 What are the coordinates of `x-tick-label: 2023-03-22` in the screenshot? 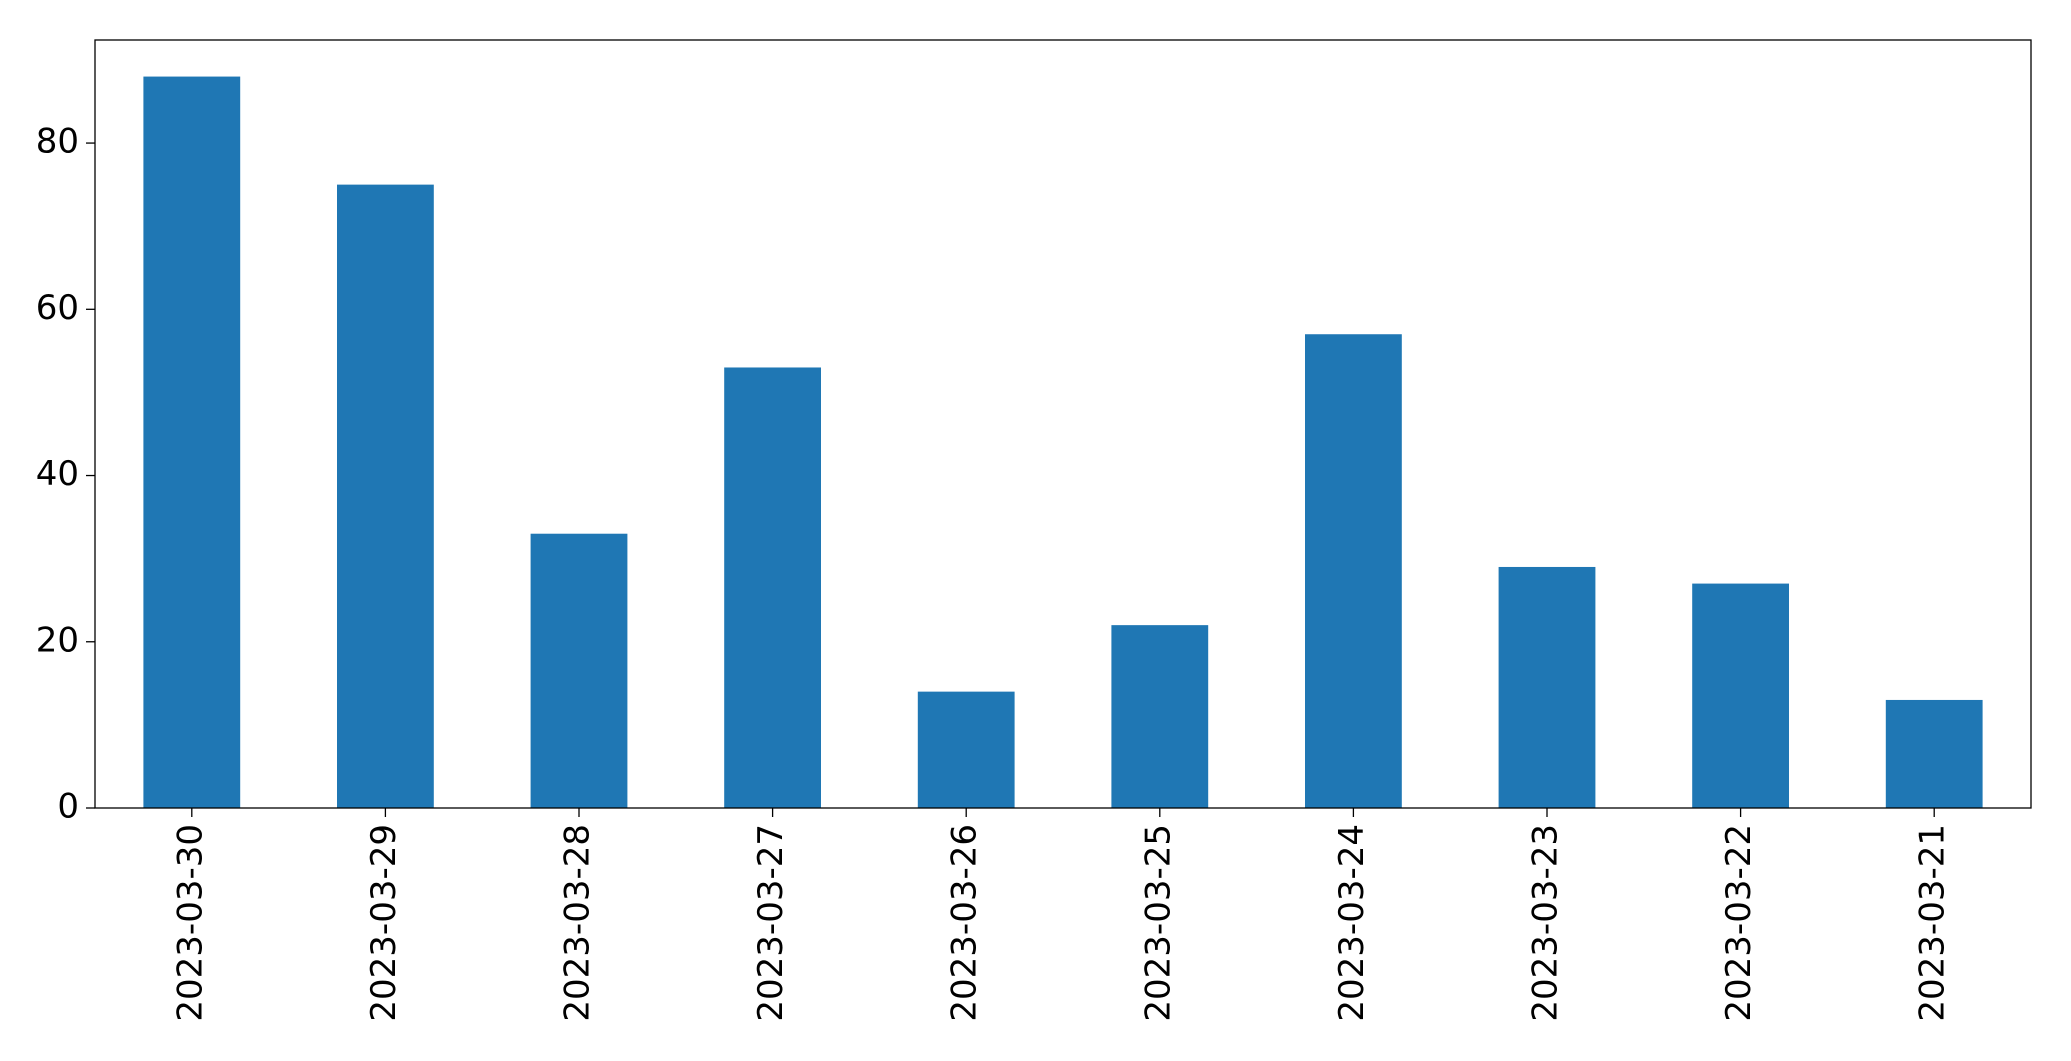 It's located at (1739, 923).